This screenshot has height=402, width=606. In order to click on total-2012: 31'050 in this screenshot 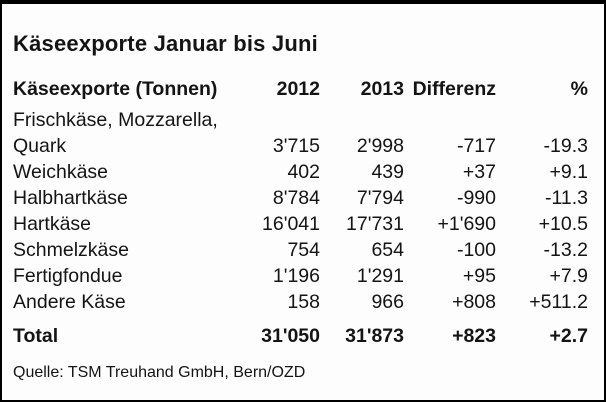, I will do `click(290, 336)`.